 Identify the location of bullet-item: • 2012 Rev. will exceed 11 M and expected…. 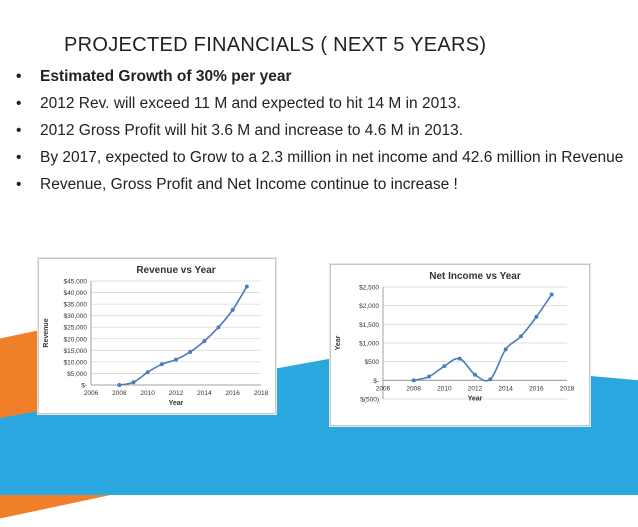
(320, 104).